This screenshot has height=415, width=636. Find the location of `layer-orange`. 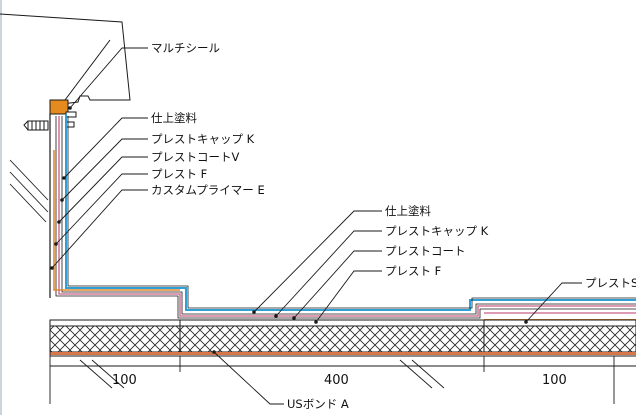

layer-orange is located at coordinates (116, 220).